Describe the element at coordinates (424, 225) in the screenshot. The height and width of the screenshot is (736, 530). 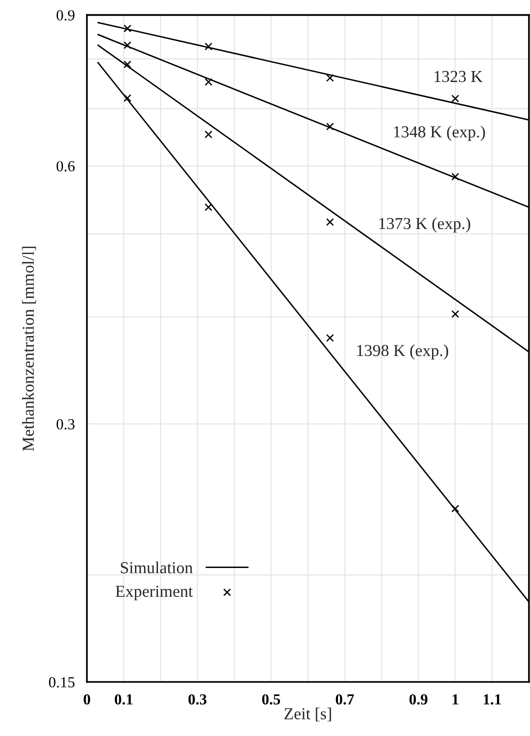
I see `annotation: 1373 K (exp.)` at that location.